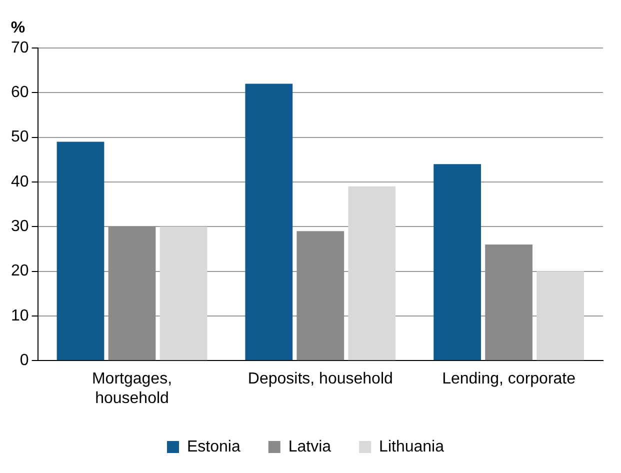  I want to click on x-tick-label: Deposits, household, so click(320, 379).